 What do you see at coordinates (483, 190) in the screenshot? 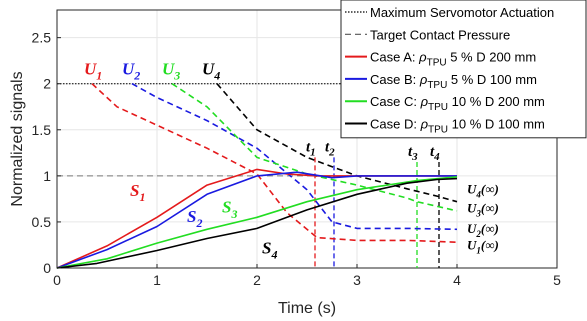
I see `annotation-U4-inf: U4(∞)` at bounding box center [483, 190].